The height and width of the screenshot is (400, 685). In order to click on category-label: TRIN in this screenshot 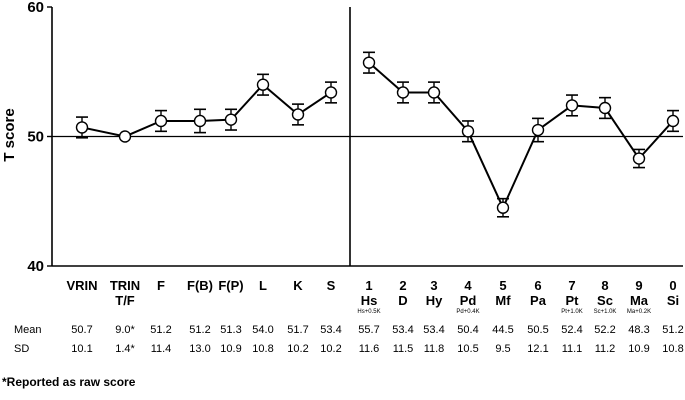, I will do `click(125, 285)`.